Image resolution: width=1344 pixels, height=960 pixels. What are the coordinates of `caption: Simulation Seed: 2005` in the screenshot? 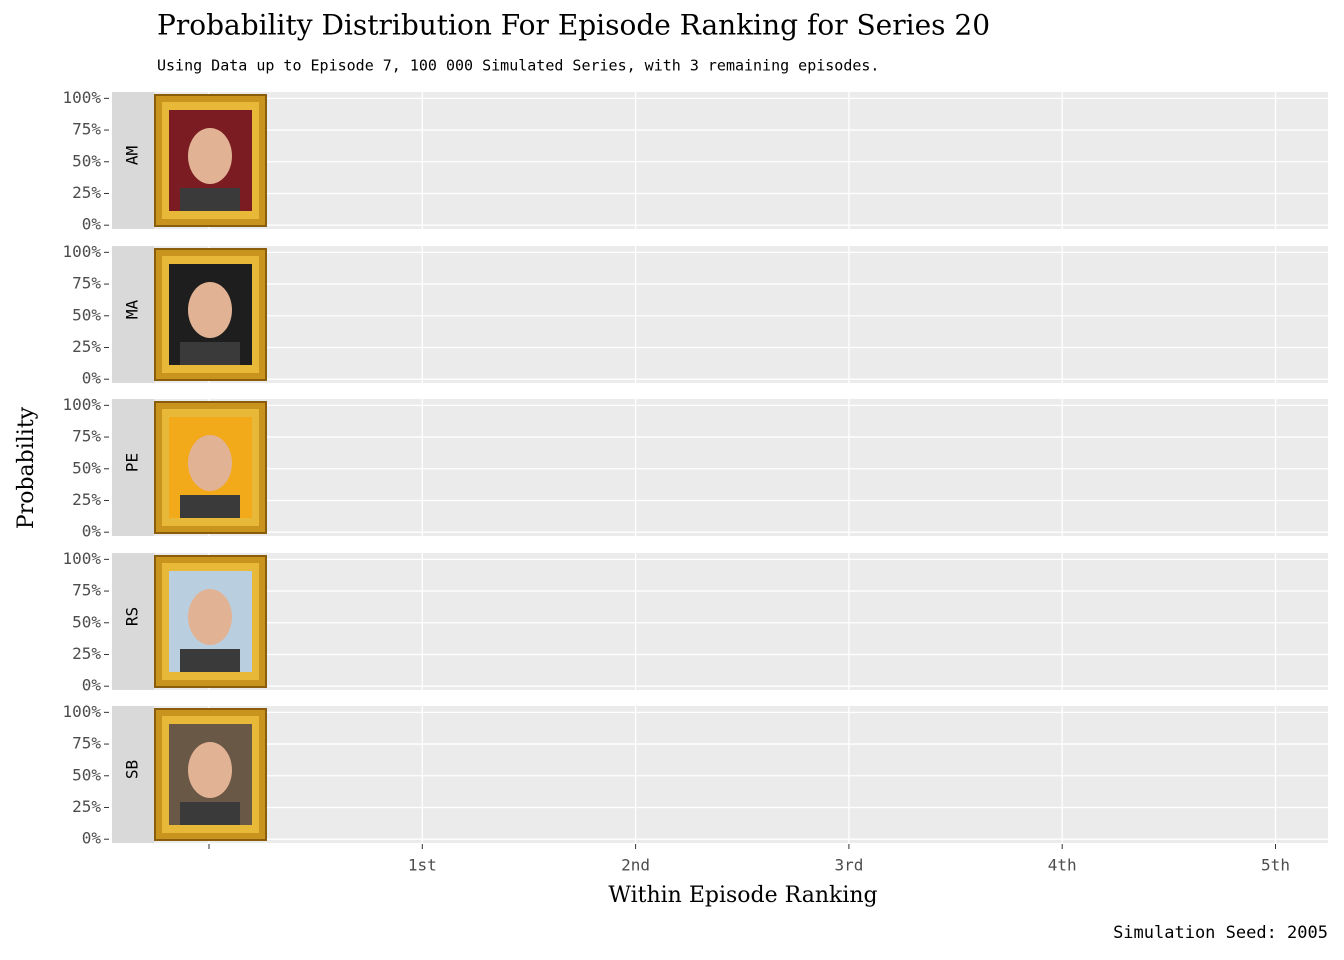 It's located at (1220, 933).